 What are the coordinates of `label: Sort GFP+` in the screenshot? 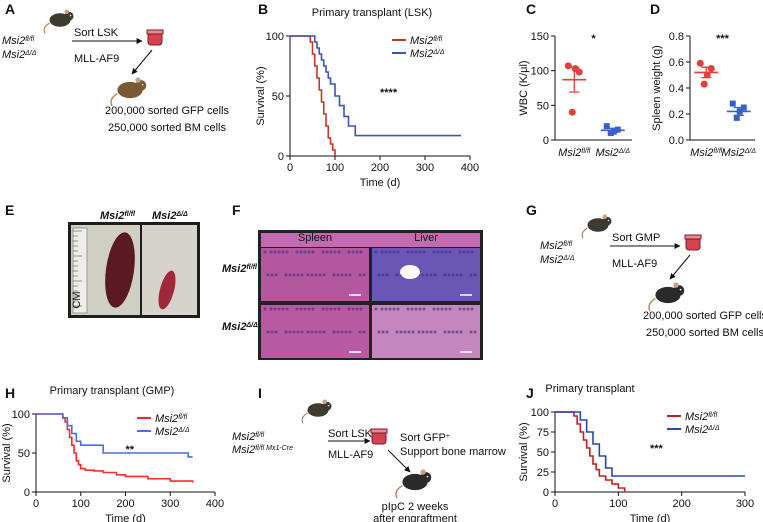 It's located at (425, 438).